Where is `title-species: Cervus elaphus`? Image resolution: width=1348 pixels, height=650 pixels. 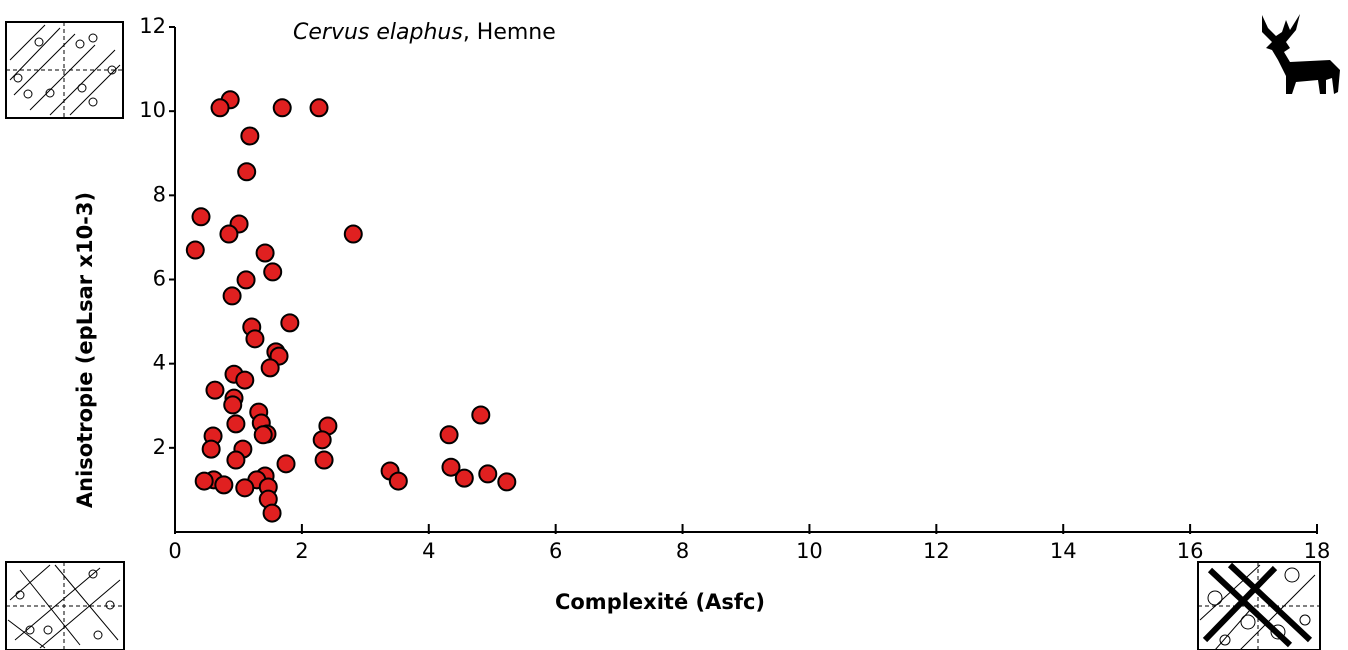 title-species: Cervus elaphus is located at coordinates (378, 32).